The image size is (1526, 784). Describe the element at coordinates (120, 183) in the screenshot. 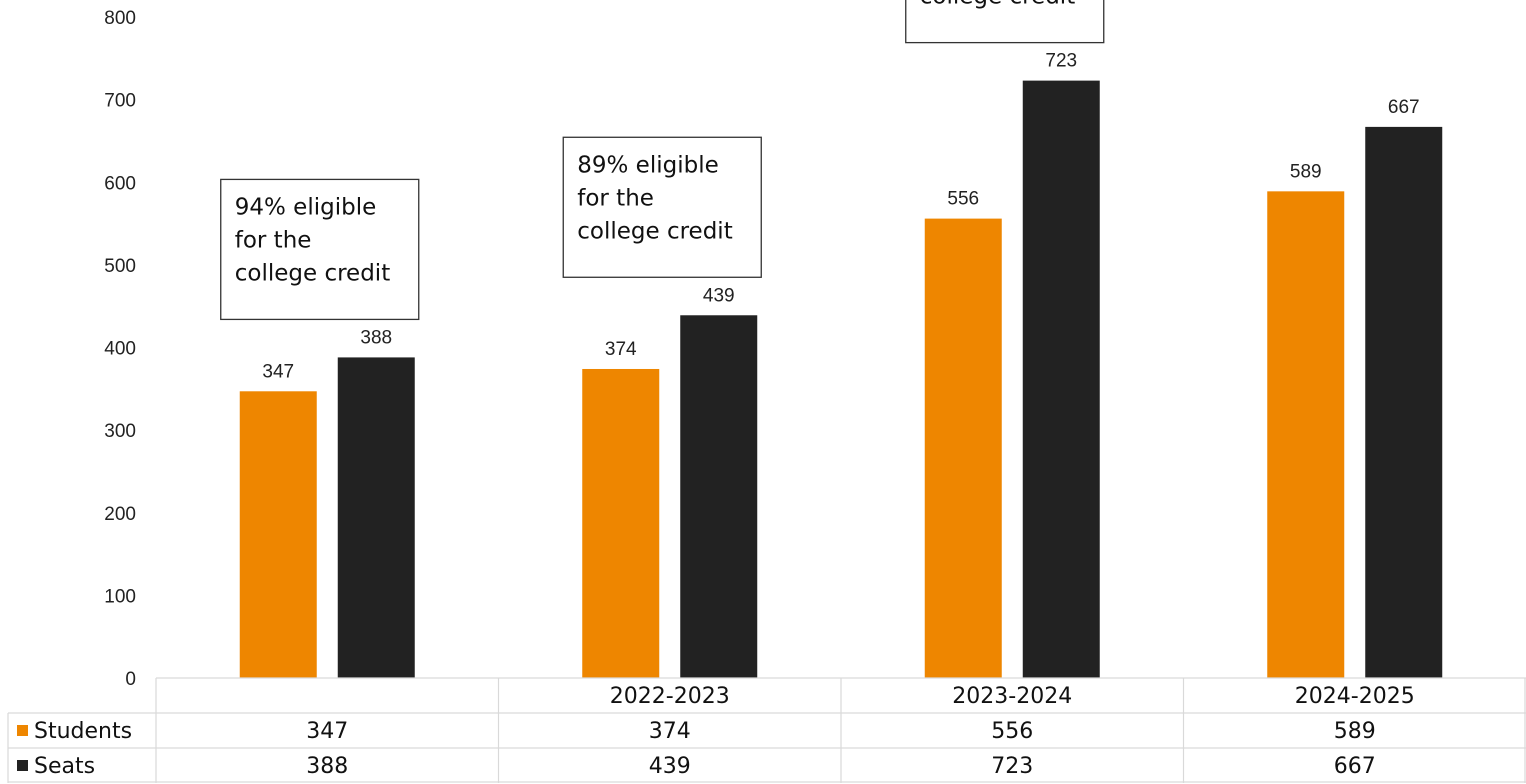

I see `y-tick-label: 600` at that location.